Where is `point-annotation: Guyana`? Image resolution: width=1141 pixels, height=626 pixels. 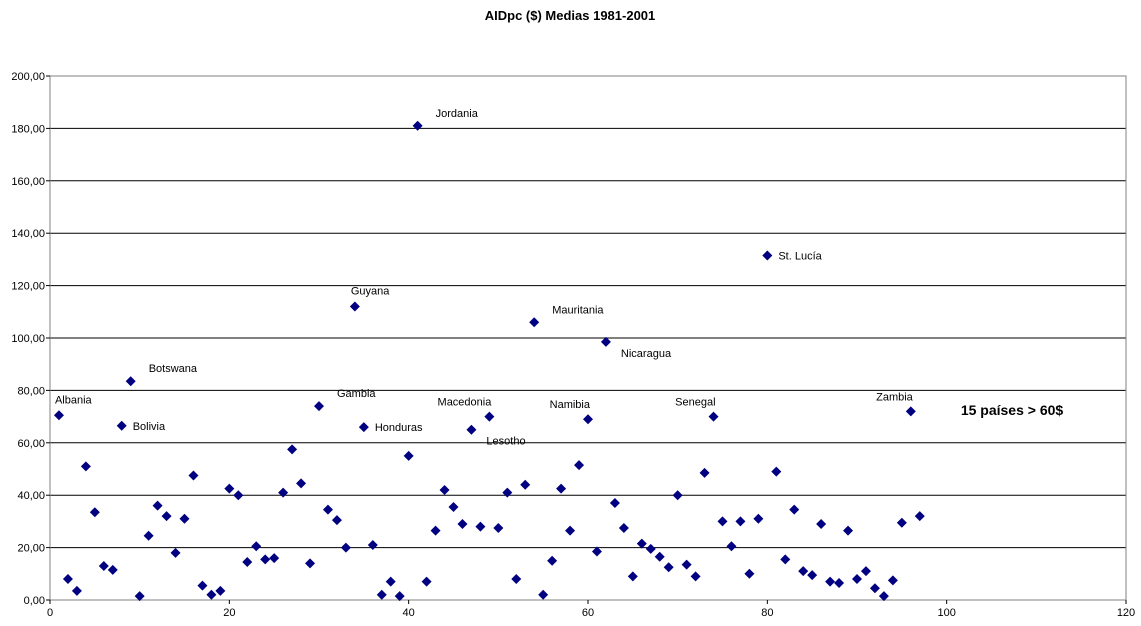
point-annotation: Guyana is located at coordinates (370, 292).